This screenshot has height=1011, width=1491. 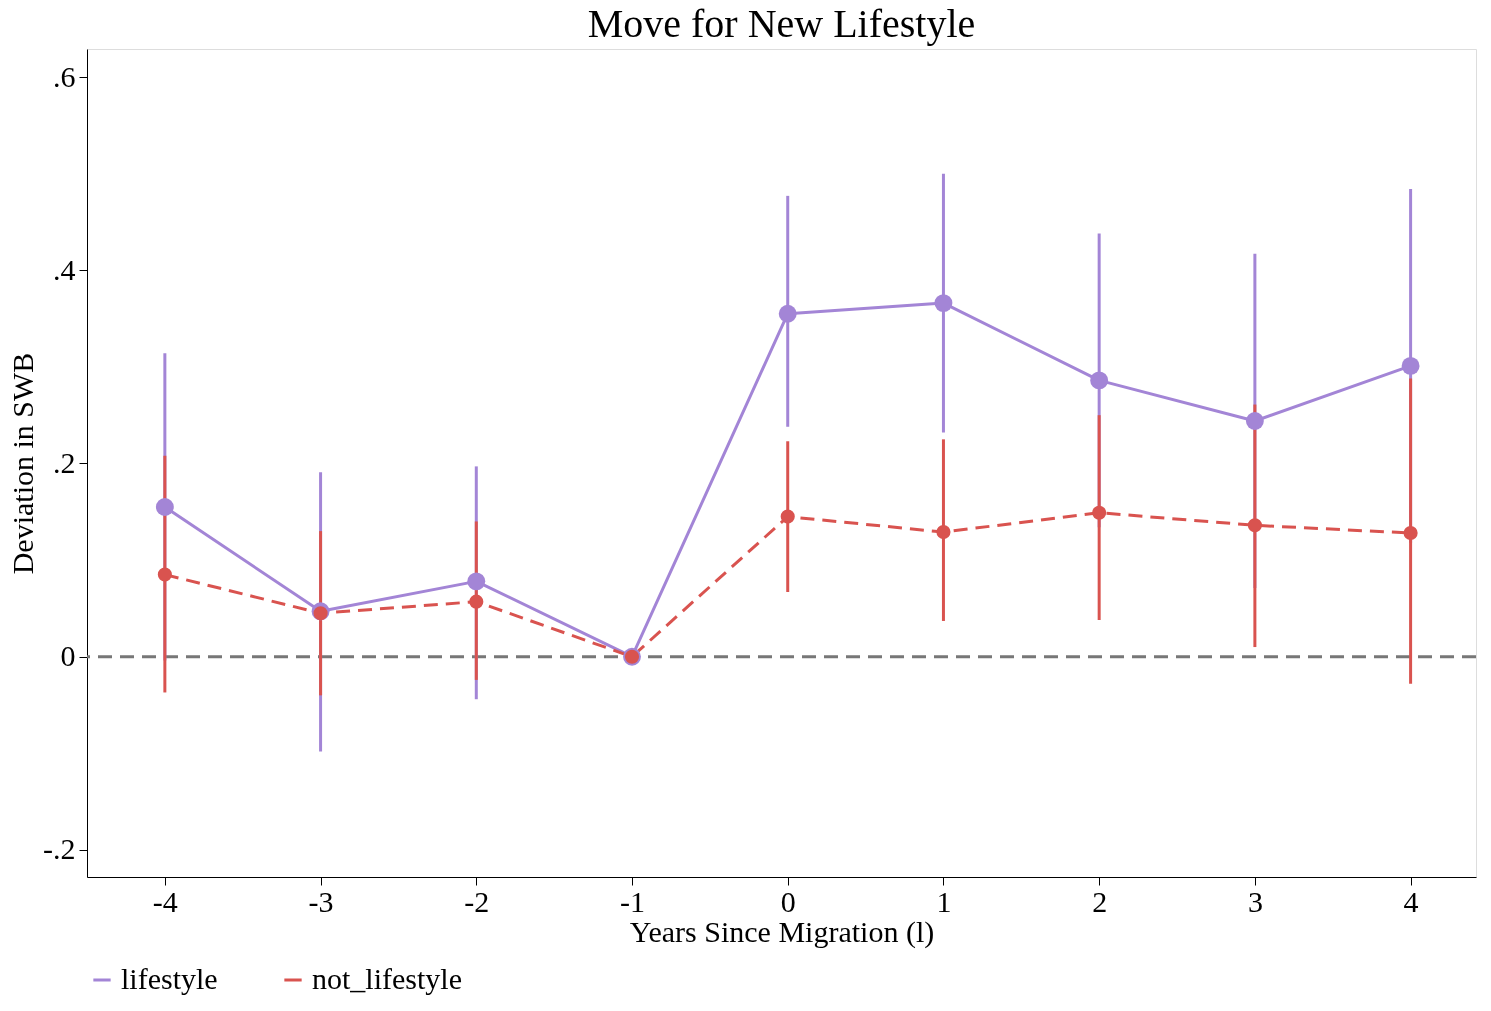 I want to click on x-tick-label: 2, so click(x=1100, y=901).